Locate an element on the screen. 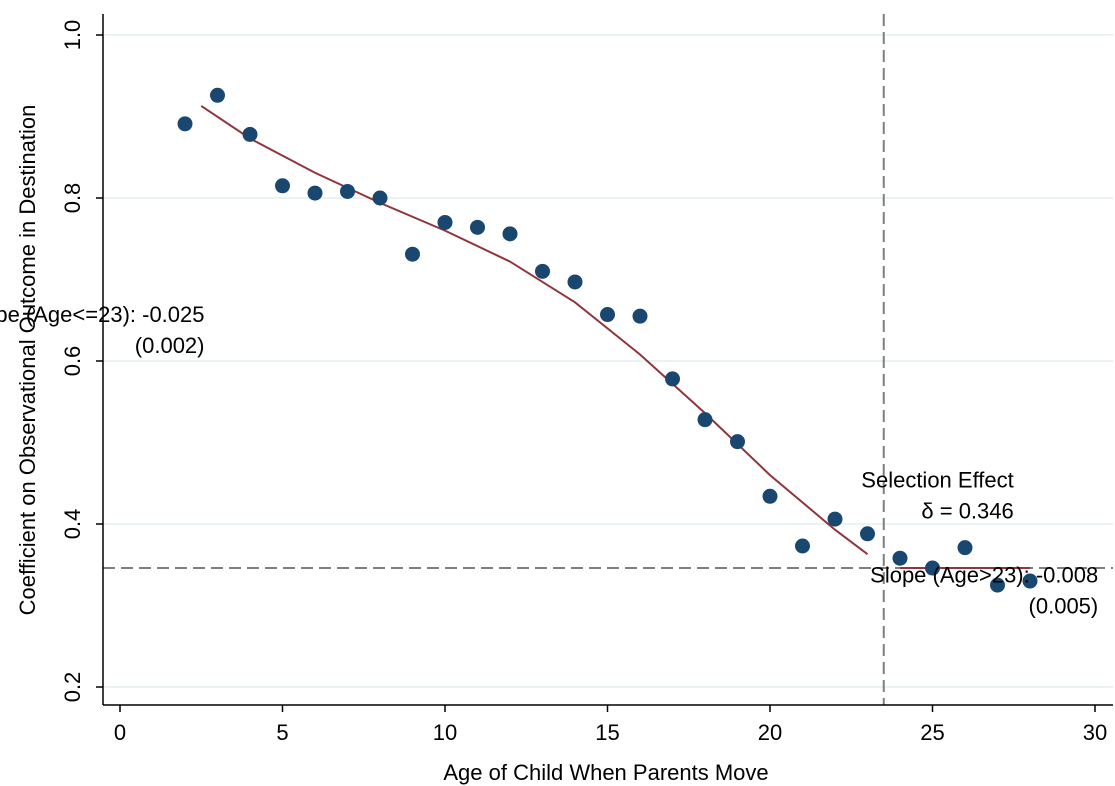 The width and height of the screenshot is (1115, 786). x-tick-label: 20 is located at coordinates (770, 732).